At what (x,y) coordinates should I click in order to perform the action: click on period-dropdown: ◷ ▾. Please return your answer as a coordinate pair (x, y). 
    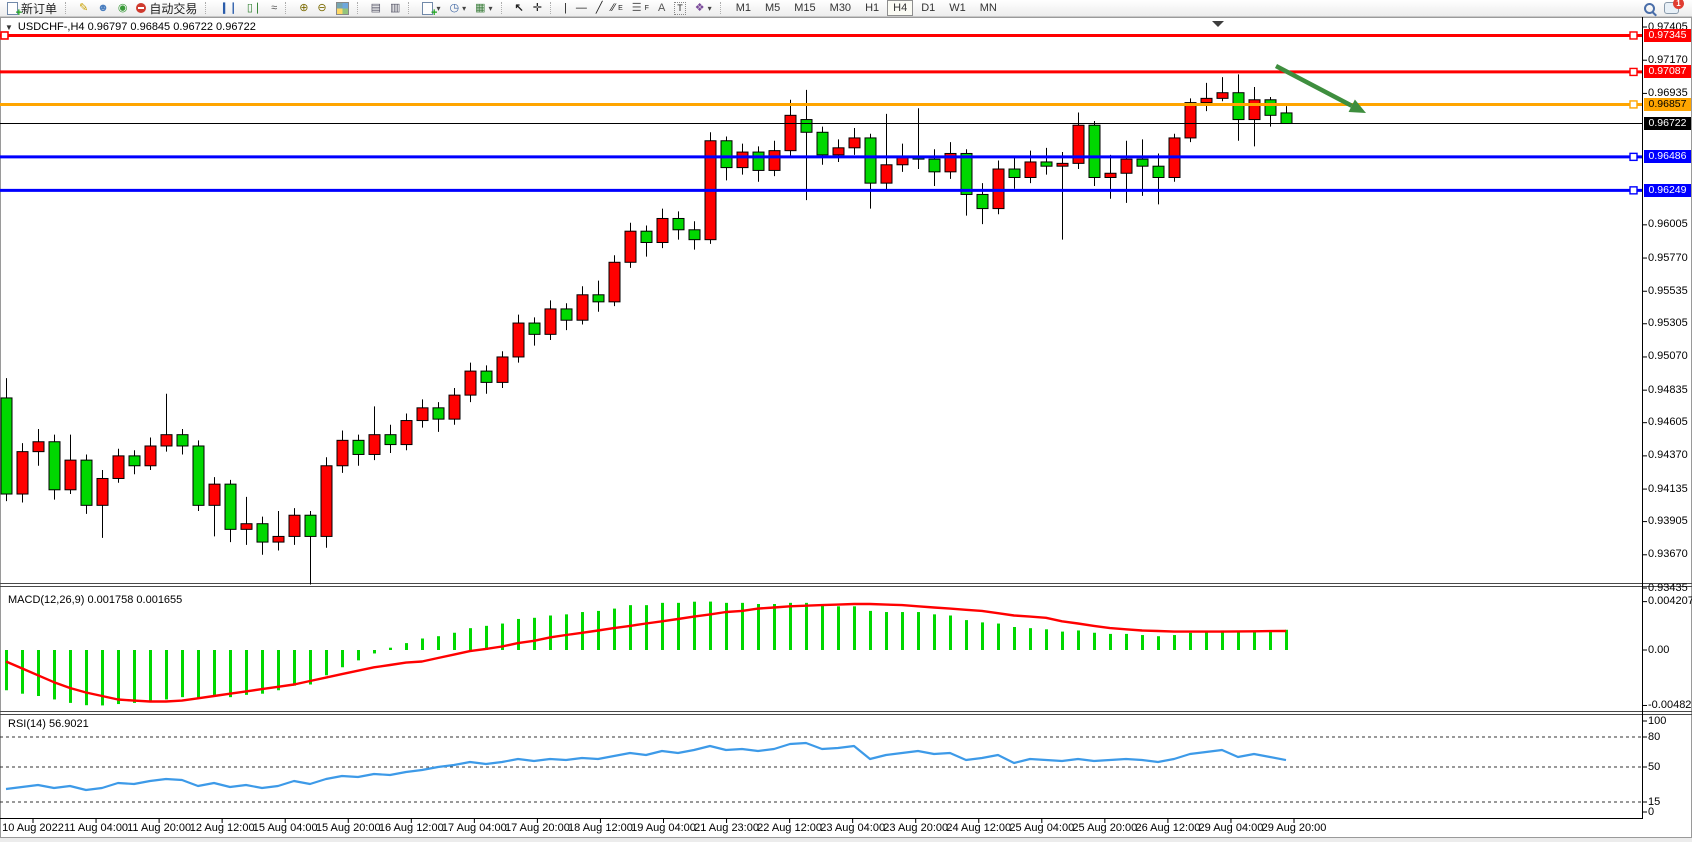
    Looking at the image, I should click on (457, 8).